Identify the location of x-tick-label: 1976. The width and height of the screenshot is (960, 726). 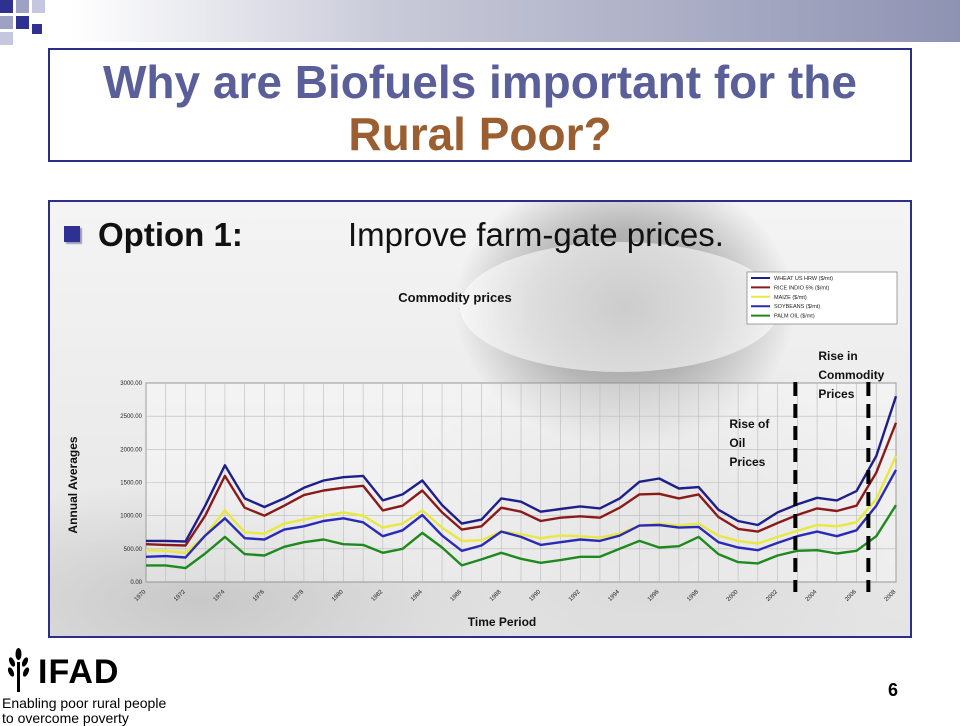
(259, 596).